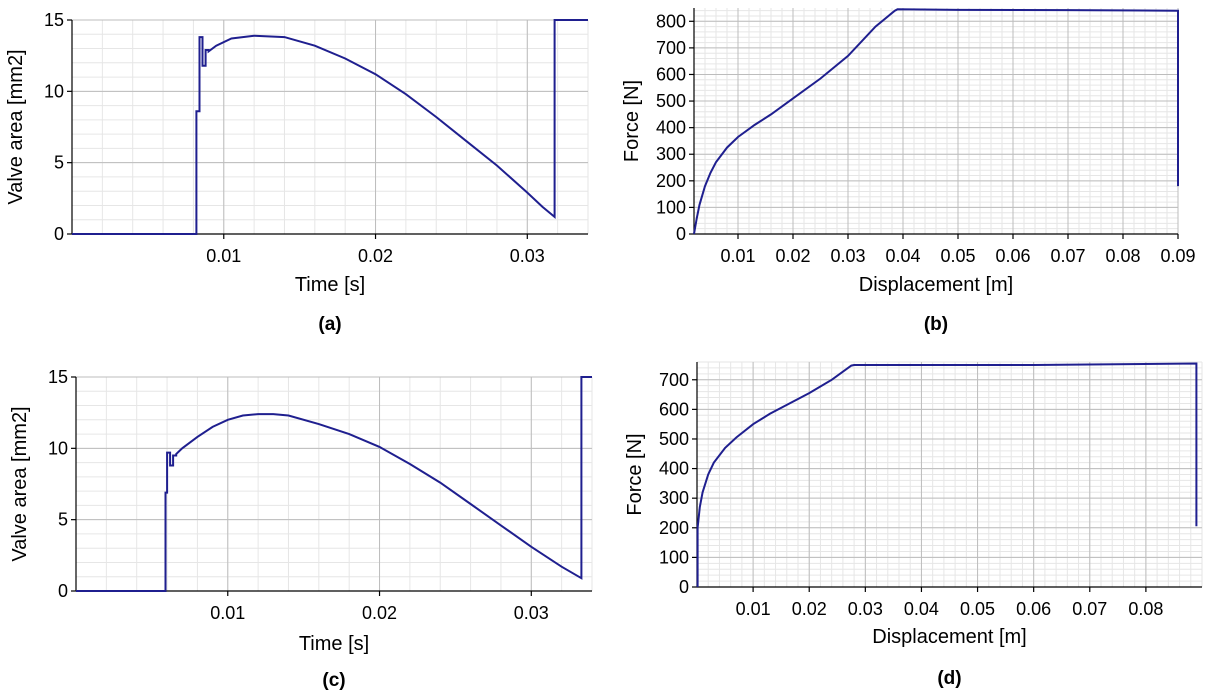  Describe the element at coordinates (1177, 256) in the screenshot. I see `x-tick-label: 0.09` at that location.